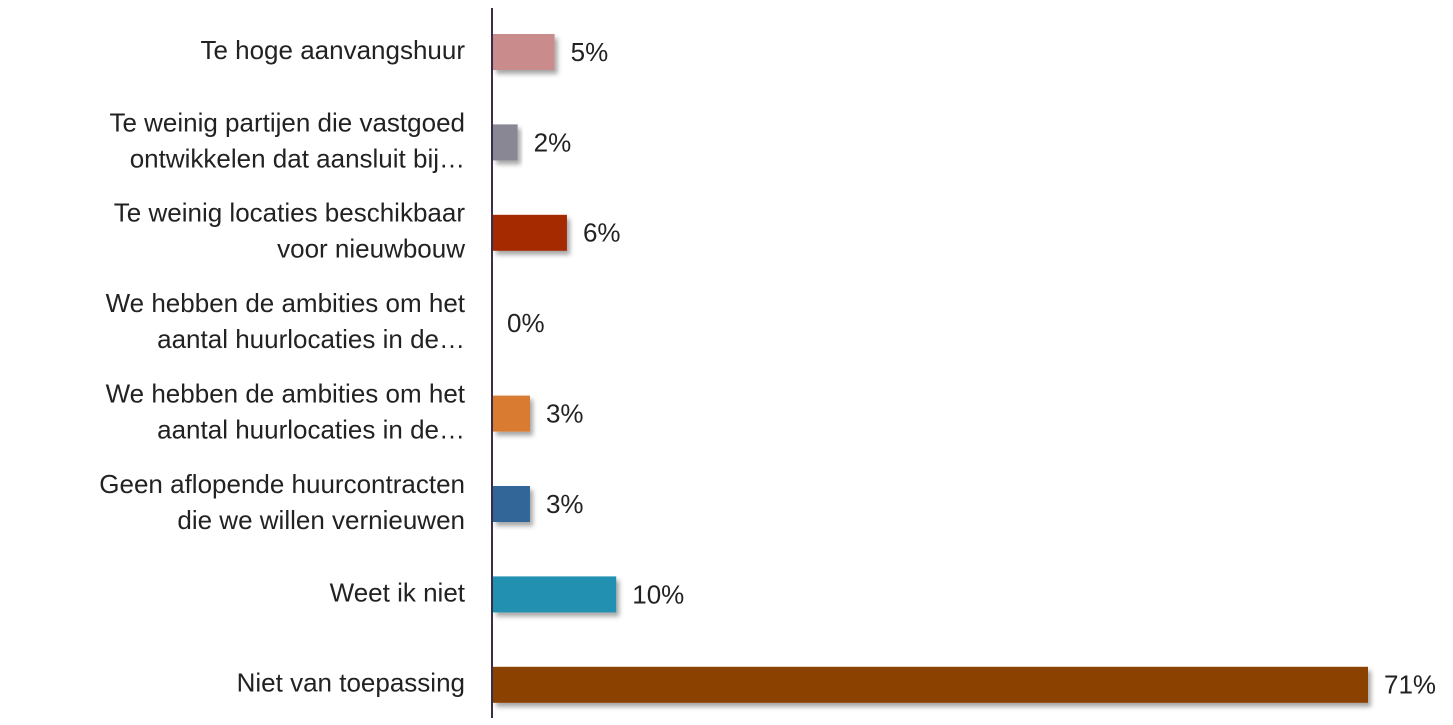  Describe the element at coordinates (553, 142) in the screenshot. I see `value-label: 2%` at that location.